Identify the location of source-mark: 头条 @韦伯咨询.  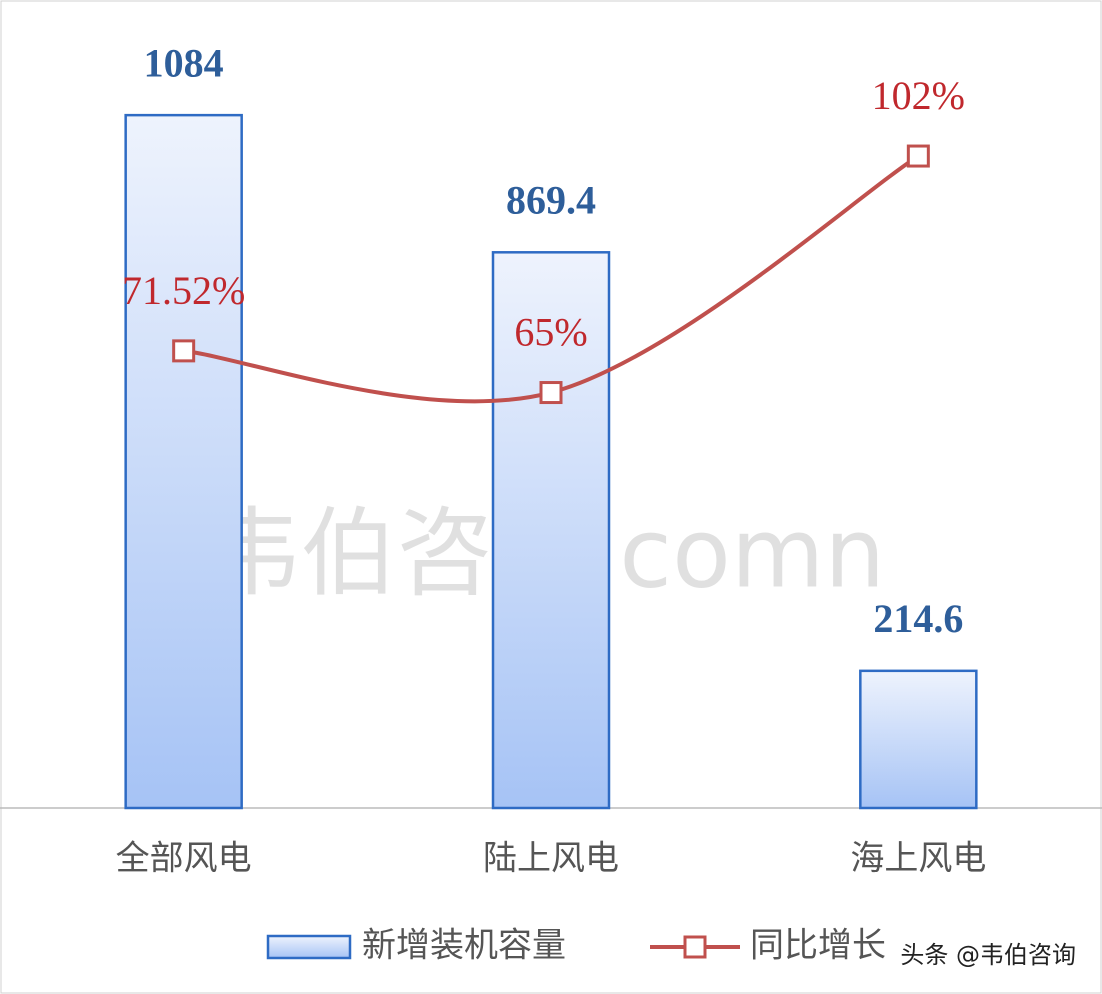
(988, 955).